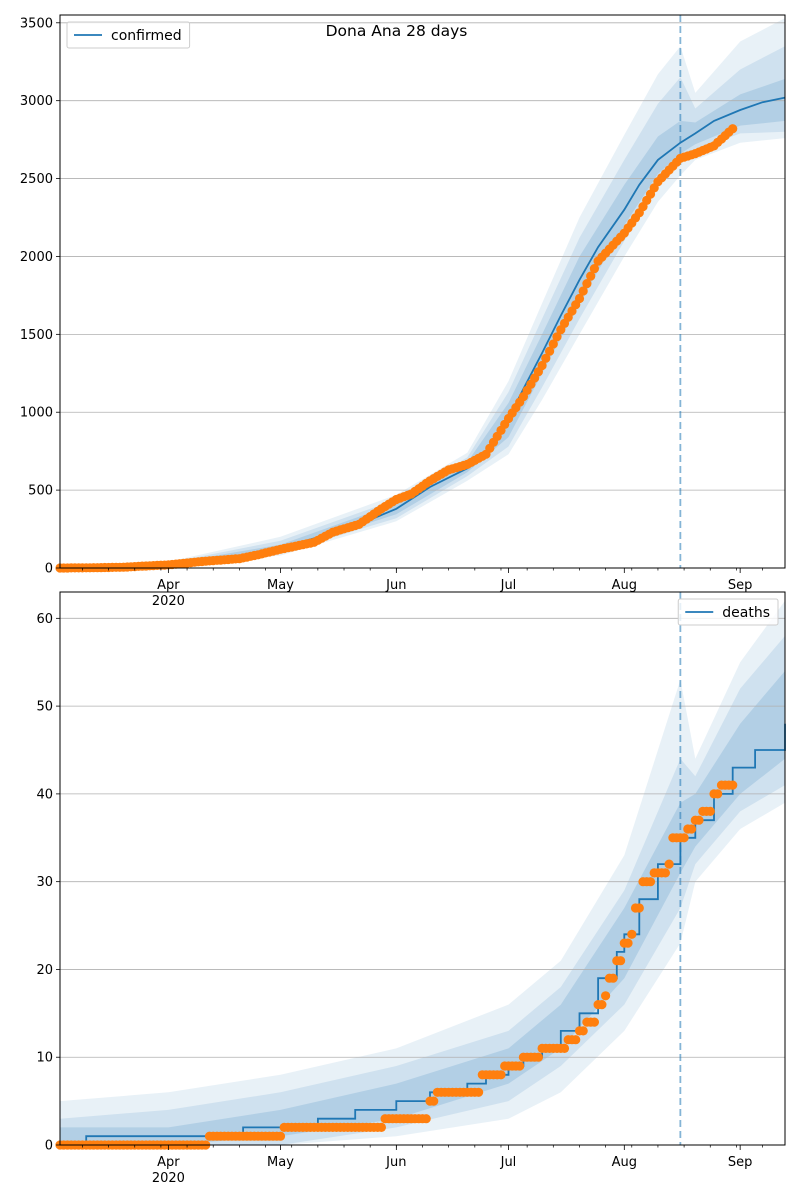  I want to click on confirmed-legend-label: confirmed, so click(146, 36).